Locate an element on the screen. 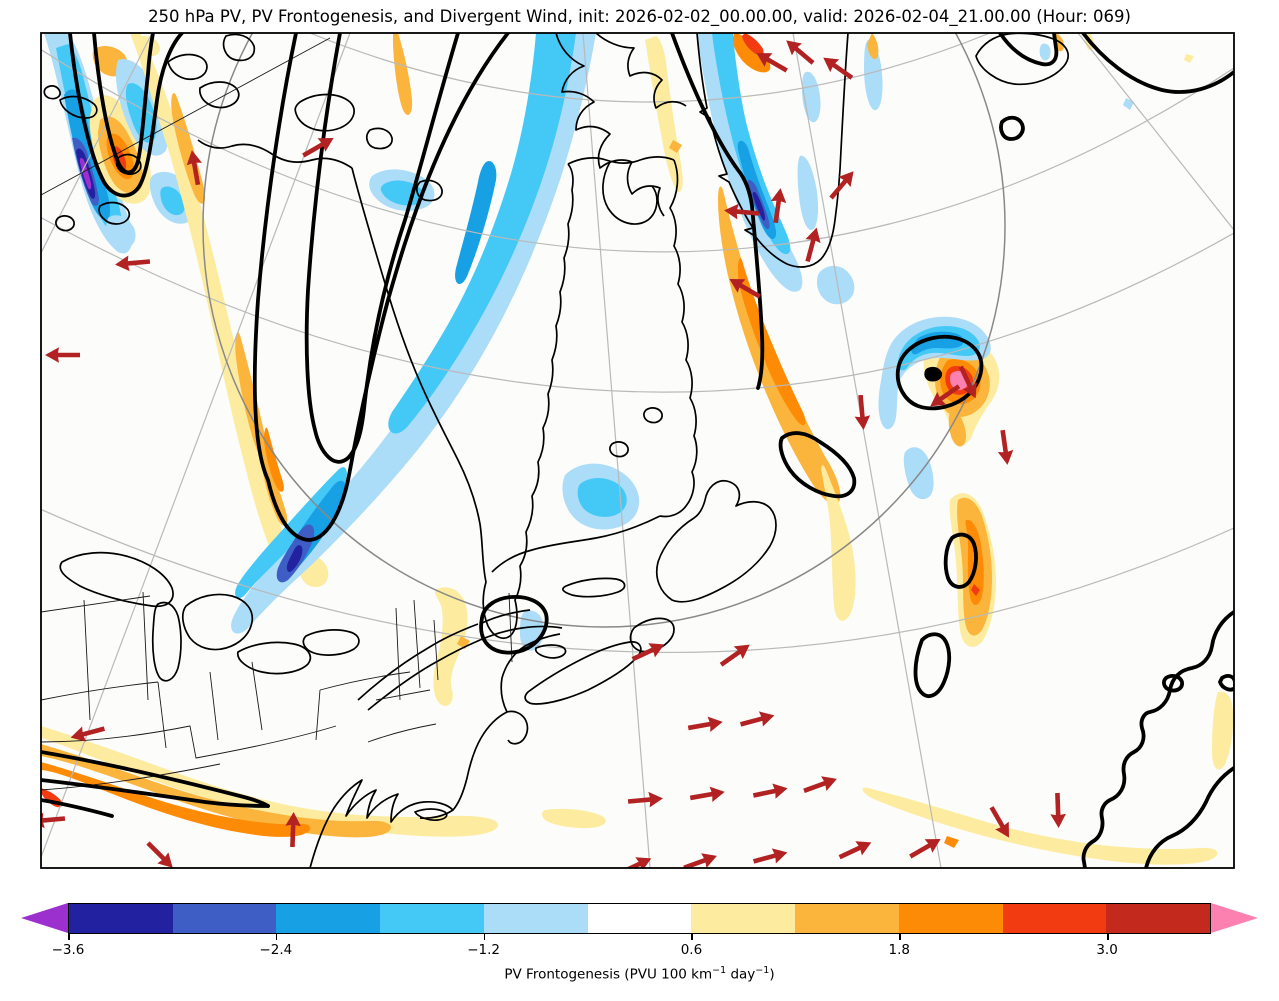  colorbar-segments is located at coordinates (639, 918).